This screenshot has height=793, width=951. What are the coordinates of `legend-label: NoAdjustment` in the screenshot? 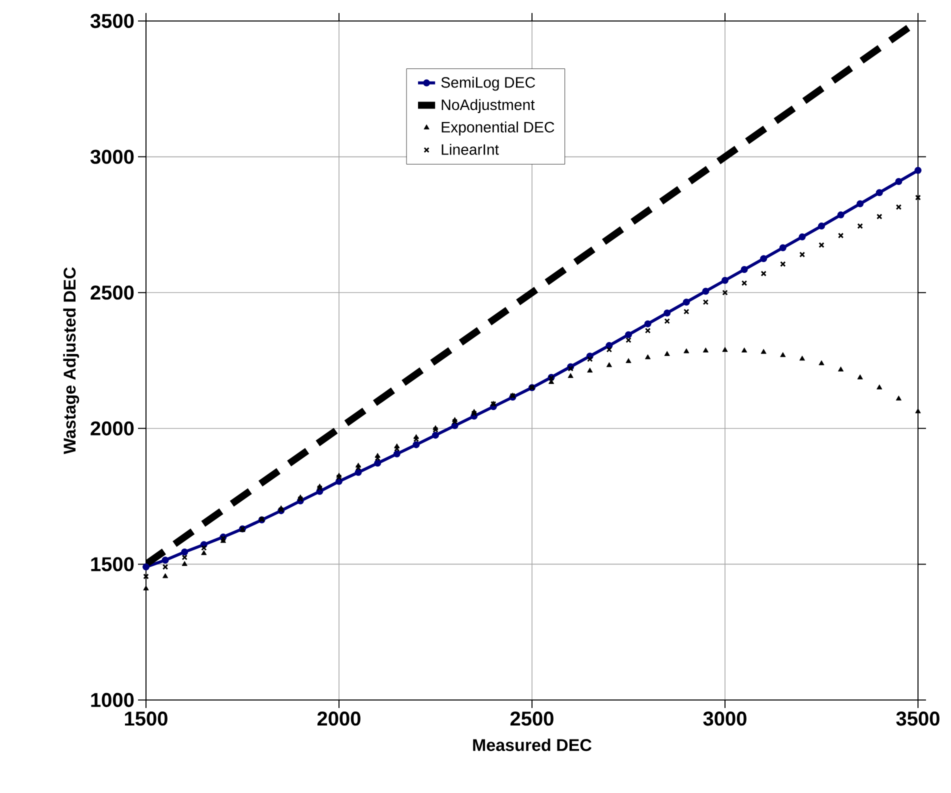 It's located at (488, 106).